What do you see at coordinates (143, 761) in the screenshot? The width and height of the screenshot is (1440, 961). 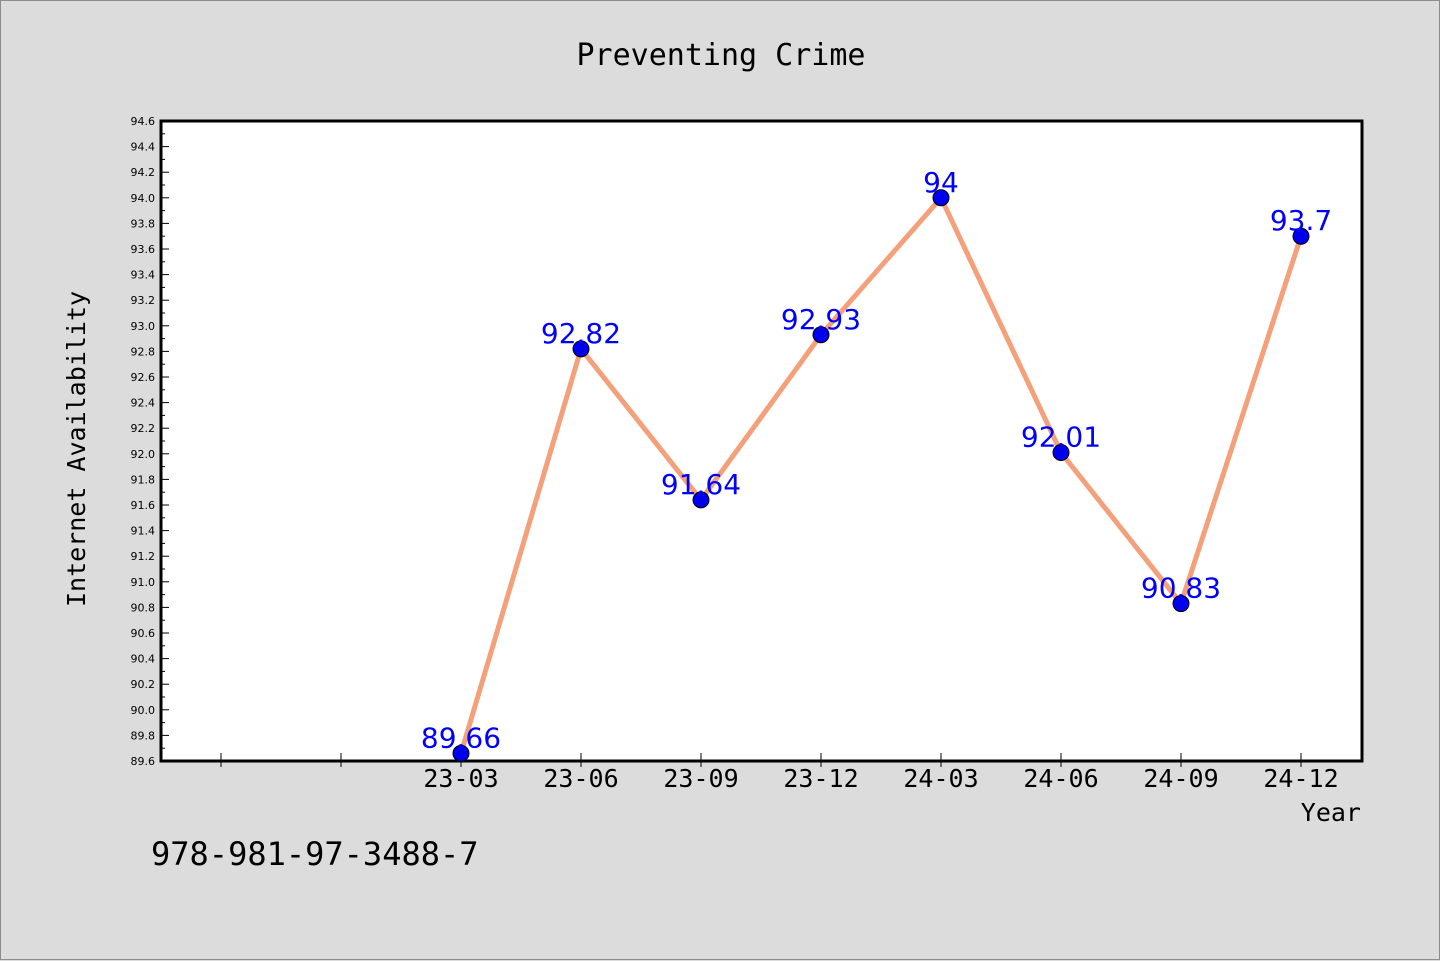 I see `y-tick-label: 89.6` at bounding box center [143, 761].